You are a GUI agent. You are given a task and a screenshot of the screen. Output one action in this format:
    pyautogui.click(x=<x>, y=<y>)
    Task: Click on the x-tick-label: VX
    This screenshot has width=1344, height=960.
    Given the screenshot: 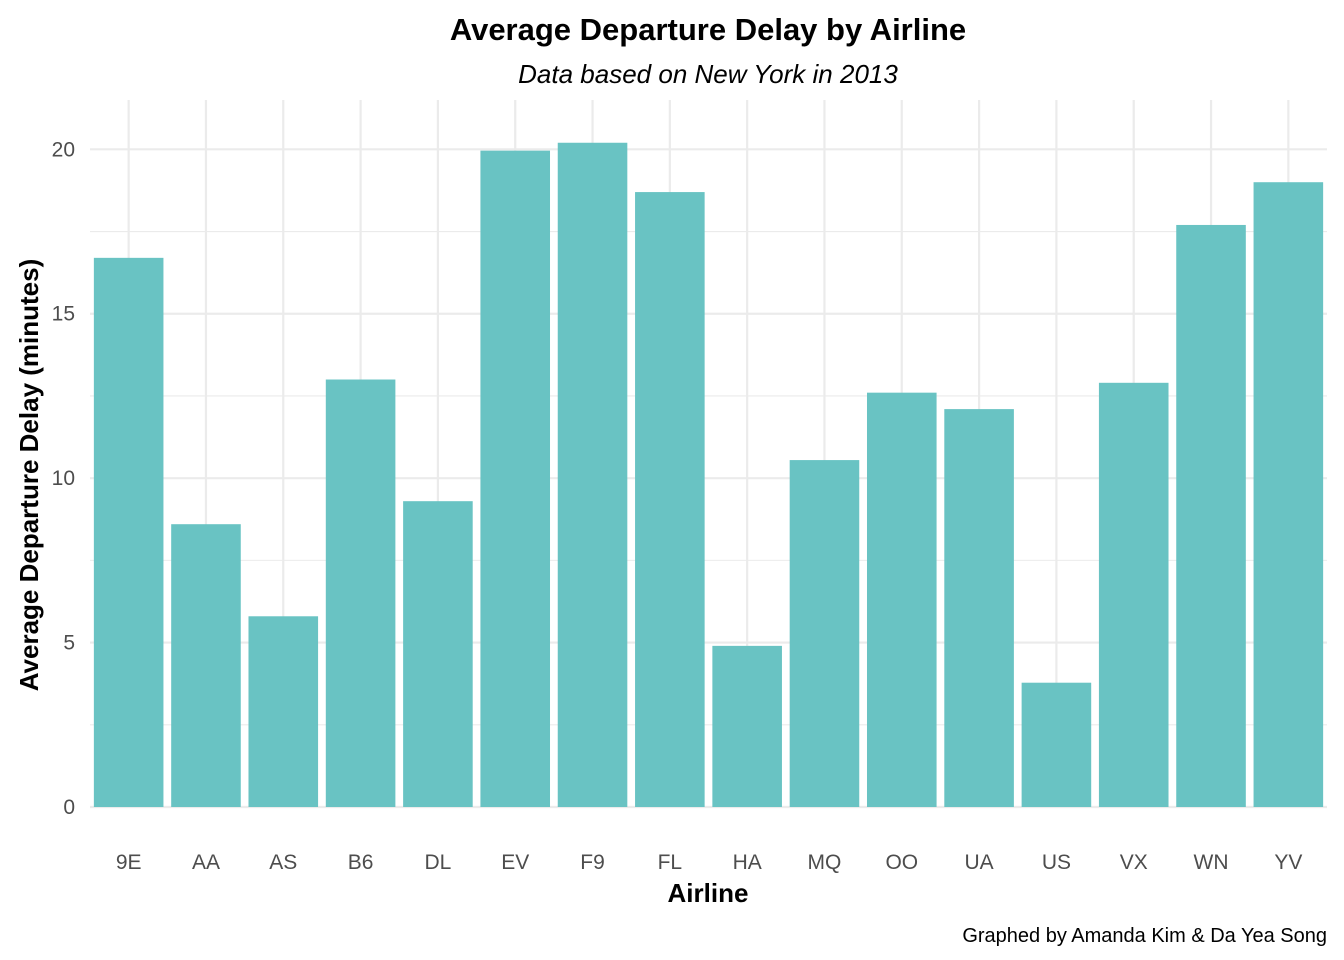 What is the action you would take?
    pyautogui.click(x=1134, y=862)
    